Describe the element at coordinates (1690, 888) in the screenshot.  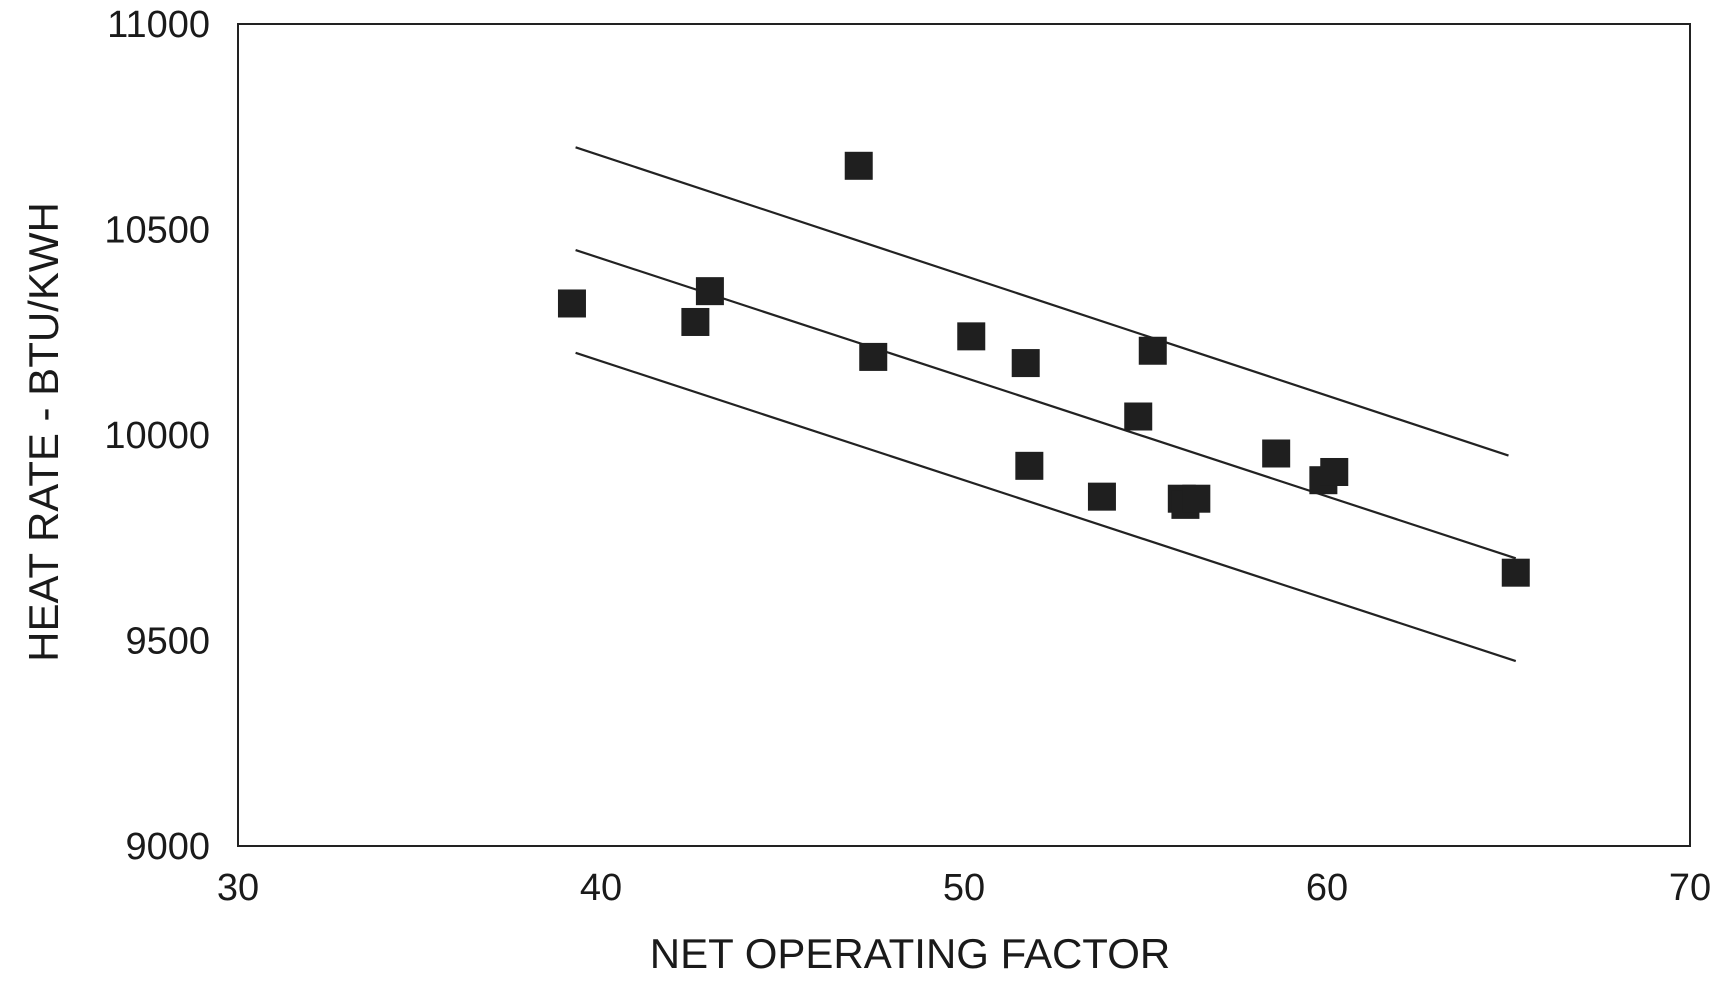
I see `x-tick-label-70: 70` at that location.